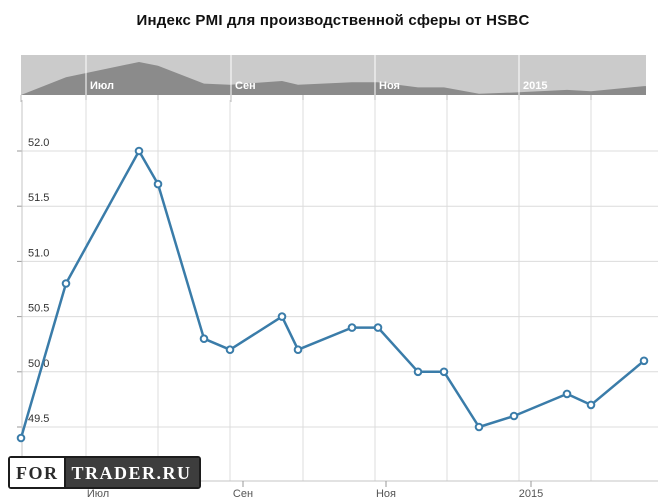  What do you see at coordinates (531, 494) in the screenshot?
I see `x-axis-label: 2015` at bounding box center [531, 494].